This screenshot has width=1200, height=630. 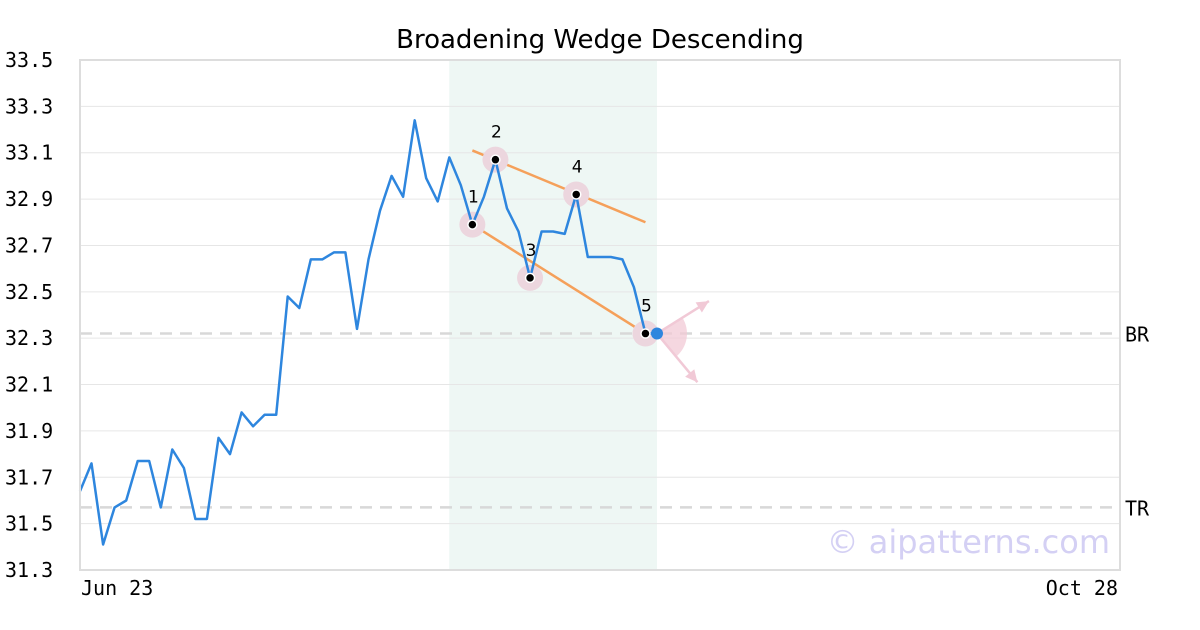 What do you see at coordinates (646, 307) in the screenshot?
I see `pattern-point-label: 5` at bounding box center [646, 307].